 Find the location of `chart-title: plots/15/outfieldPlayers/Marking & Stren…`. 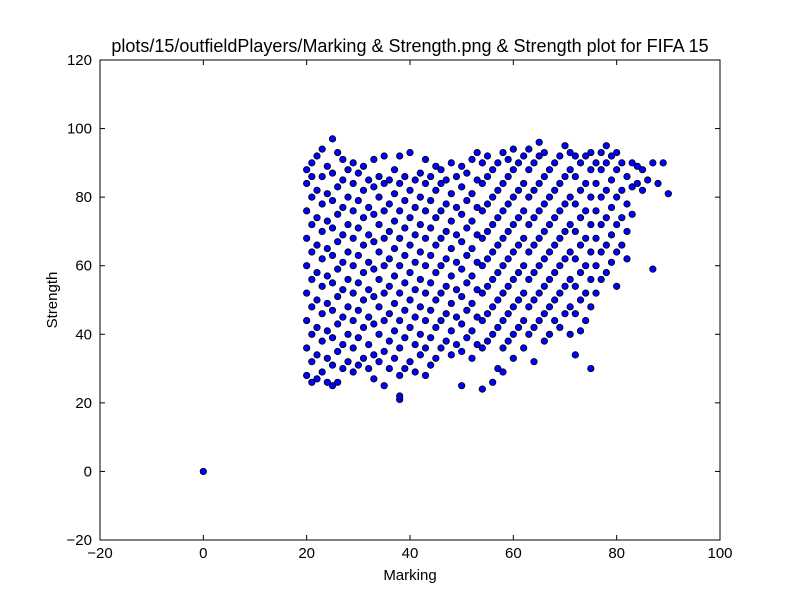

chart-title: plots/15/outfieldPlayers/Marking & Stren… is located at coordinates (409, 46).